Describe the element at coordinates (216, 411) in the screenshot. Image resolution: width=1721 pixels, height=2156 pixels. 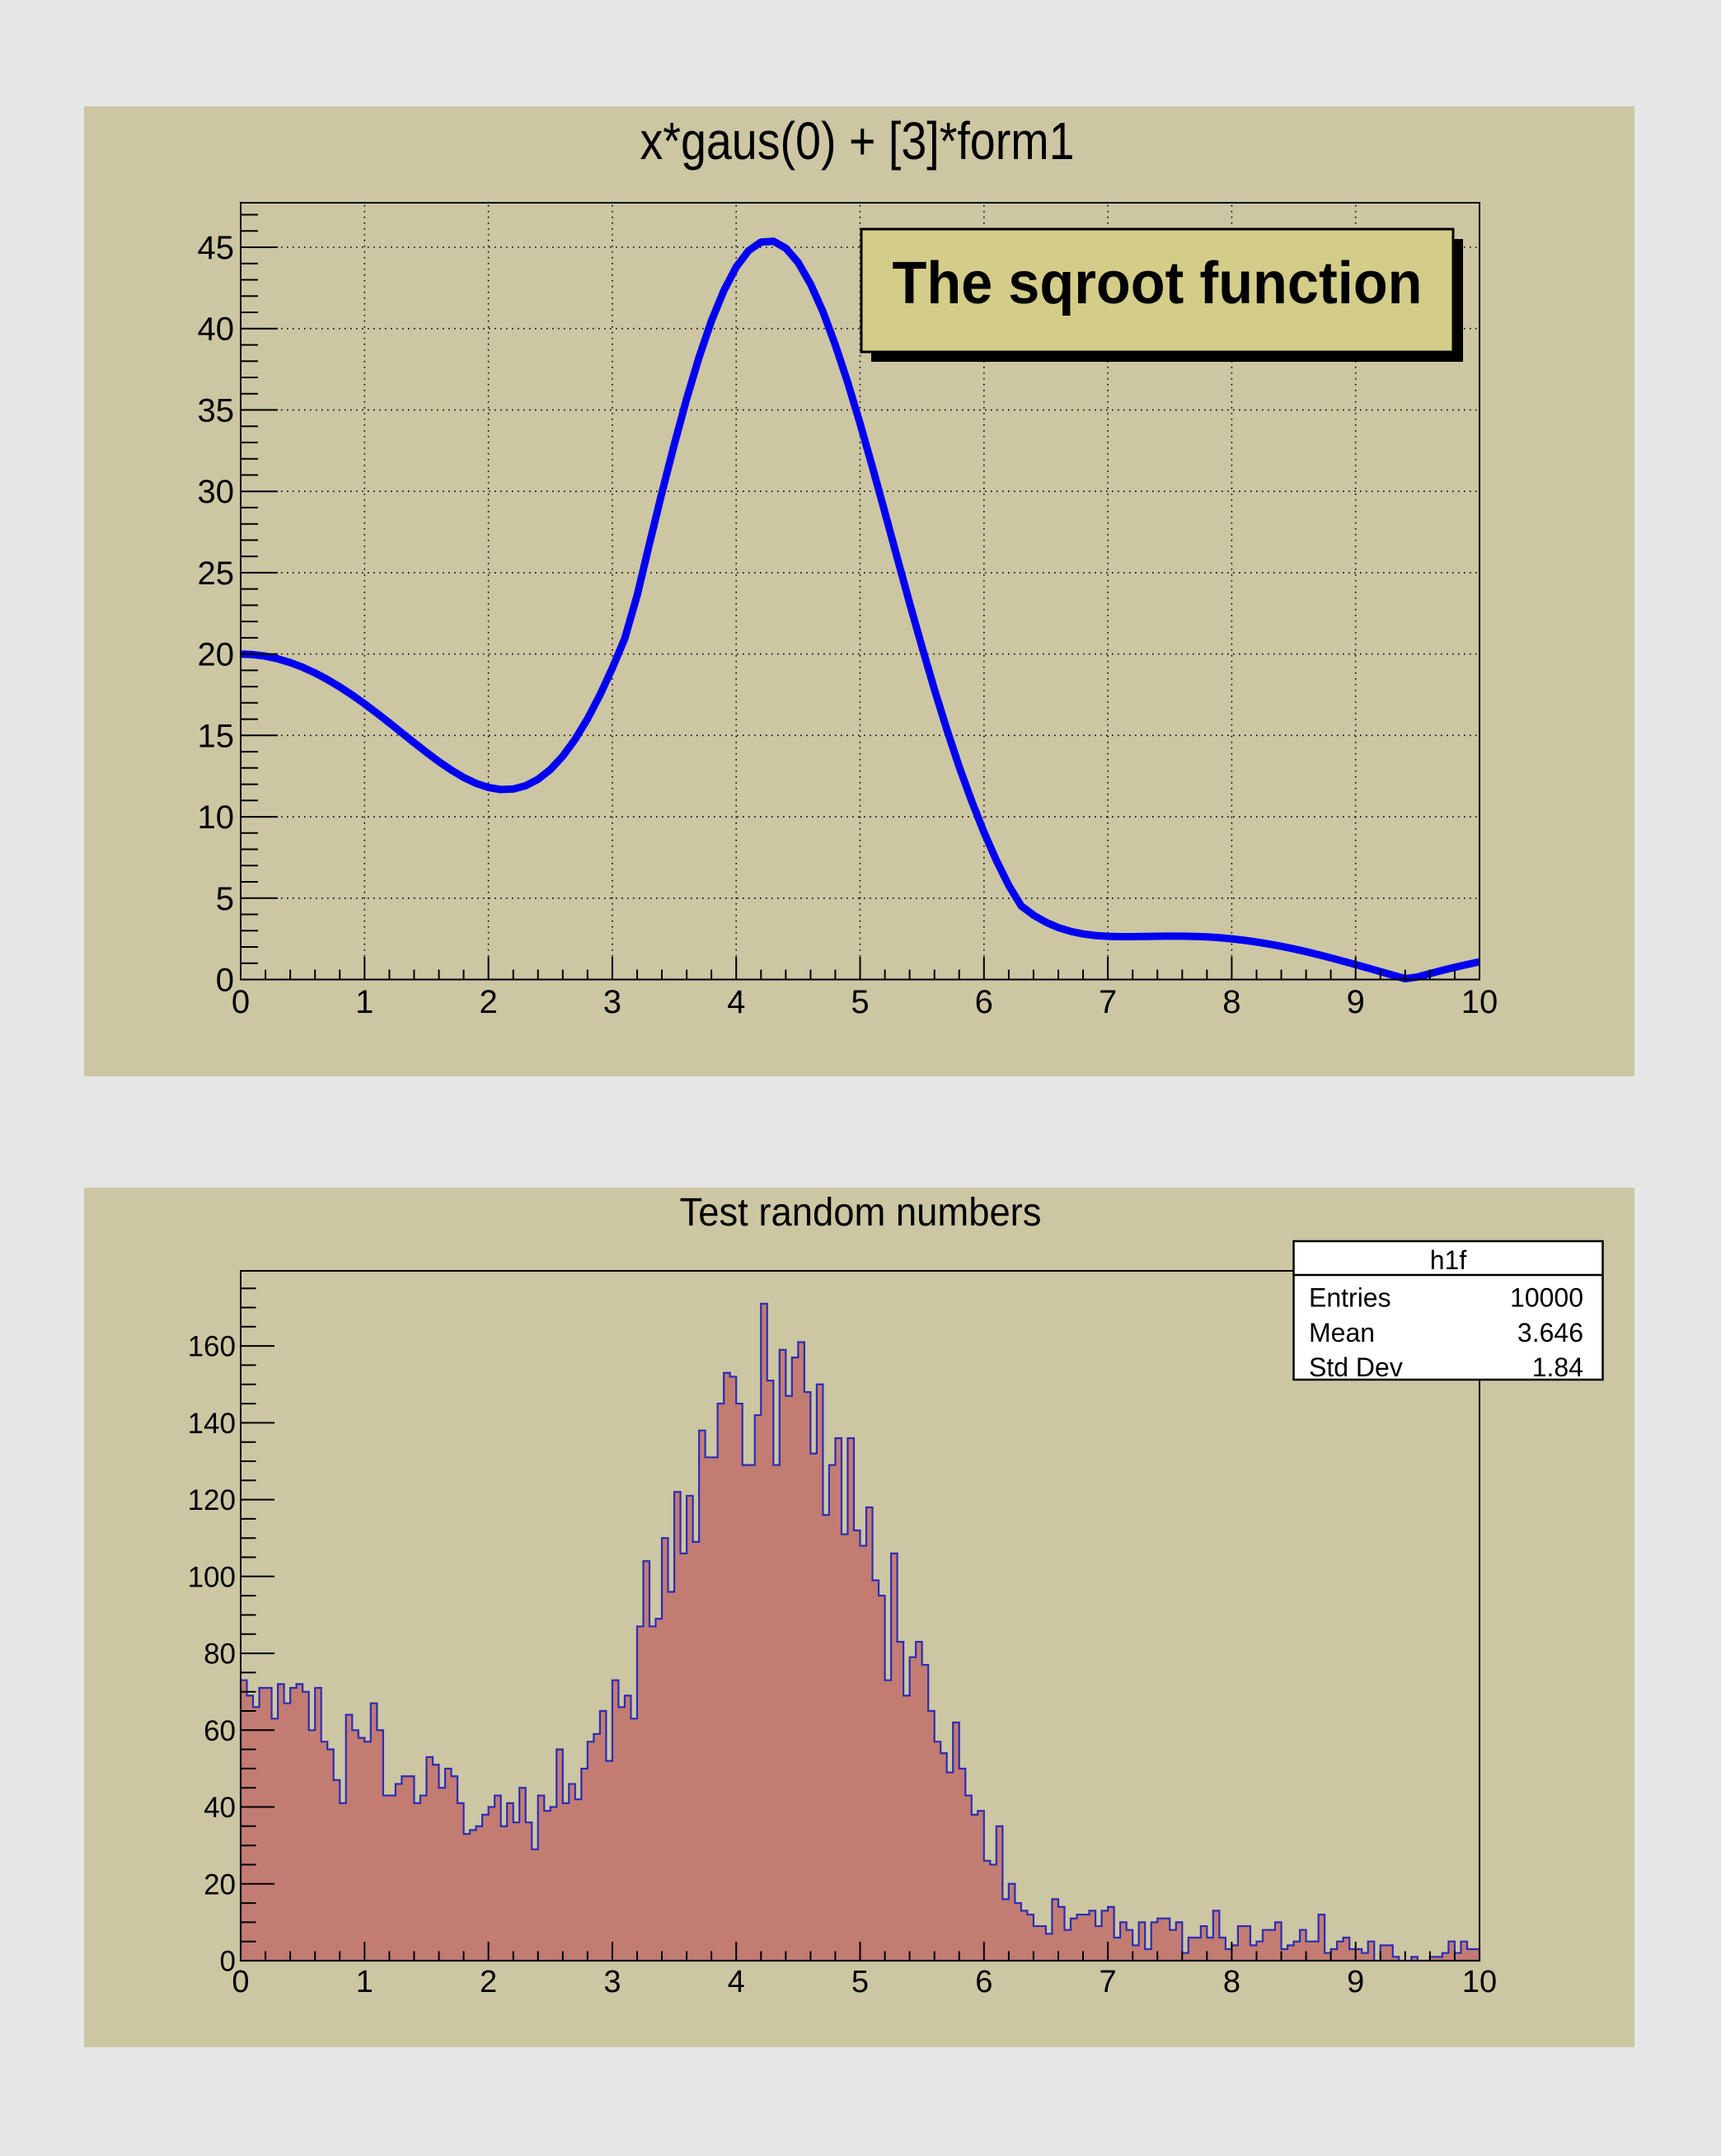
I see `svg-text: 35` at that location.